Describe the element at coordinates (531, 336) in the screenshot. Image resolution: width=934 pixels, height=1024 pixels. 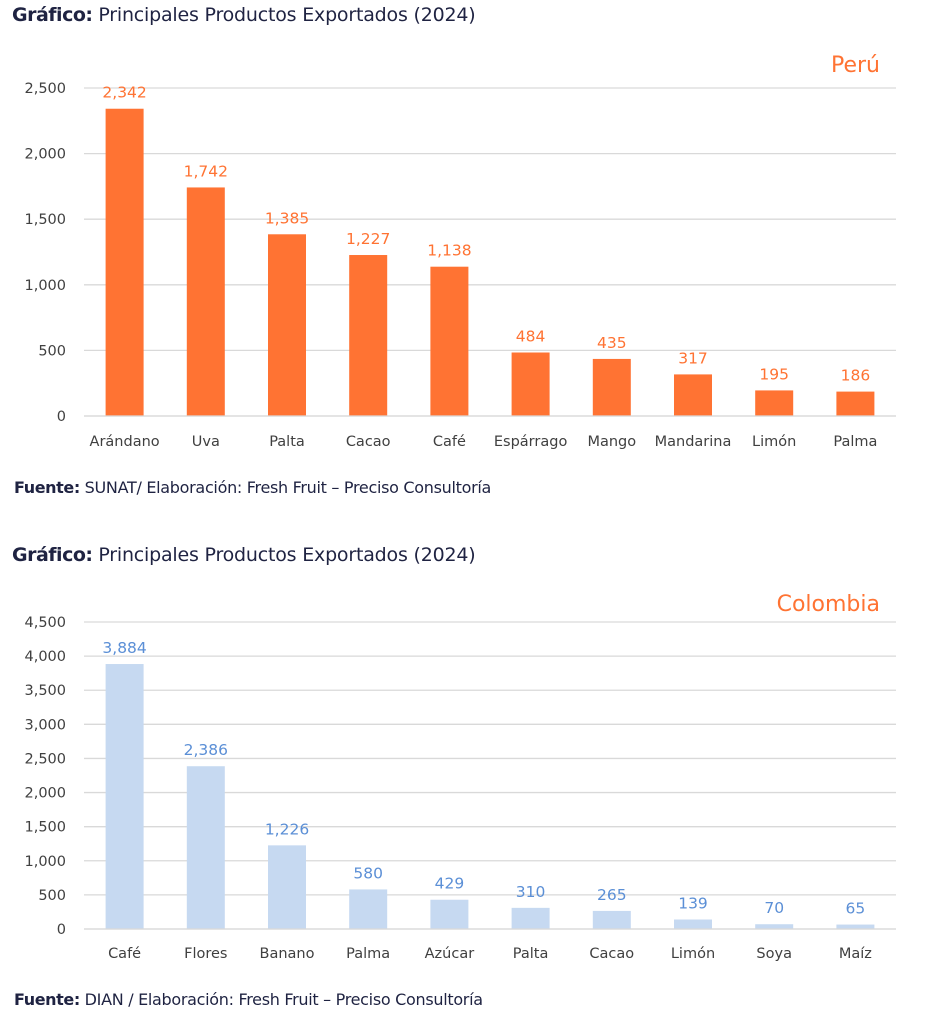
I see `data-label: 484` at that location.